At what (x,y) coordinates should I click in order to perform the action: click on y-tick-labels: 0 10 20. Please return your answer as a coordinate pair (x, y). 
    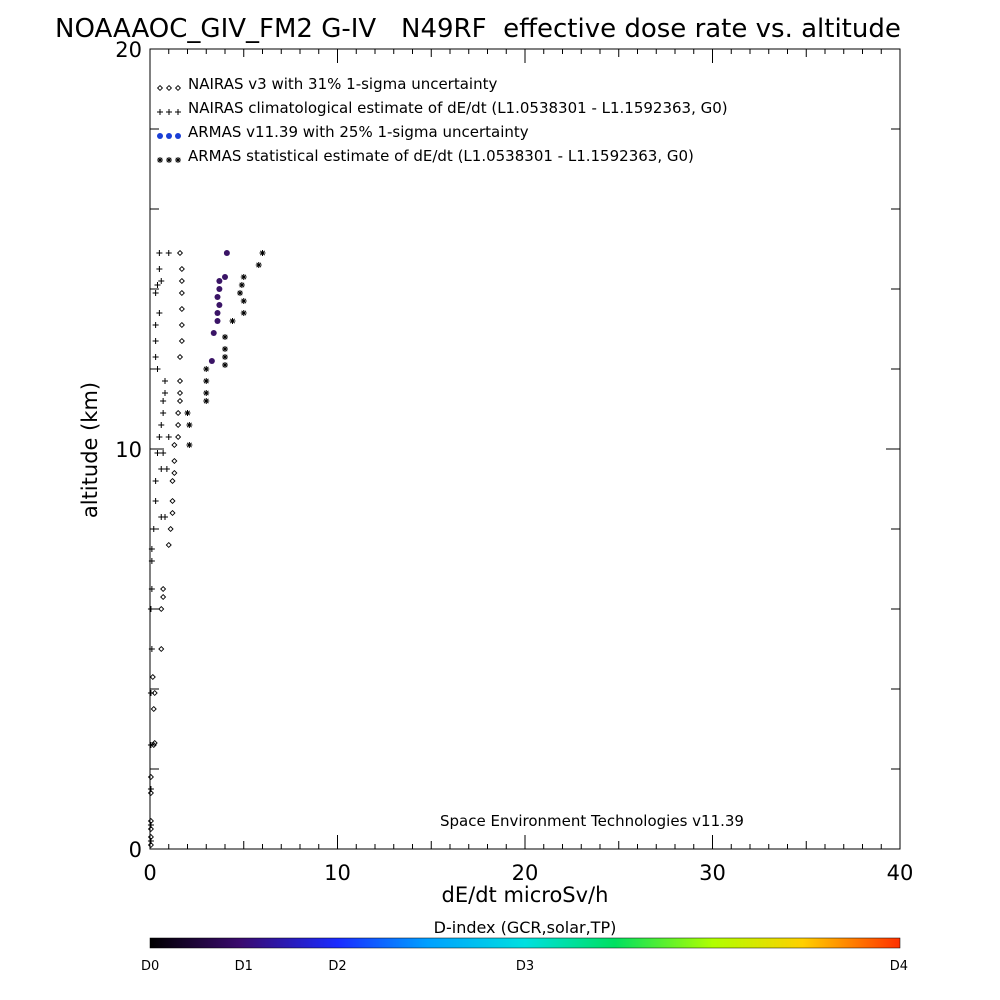
    Looking at the image, I should click on (128, 450).